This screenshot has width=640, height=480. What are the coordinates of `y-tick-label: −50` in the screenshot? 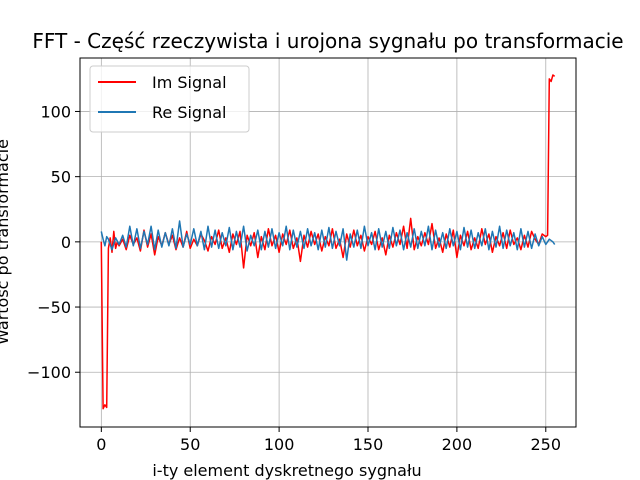 It's located at (54, 307).